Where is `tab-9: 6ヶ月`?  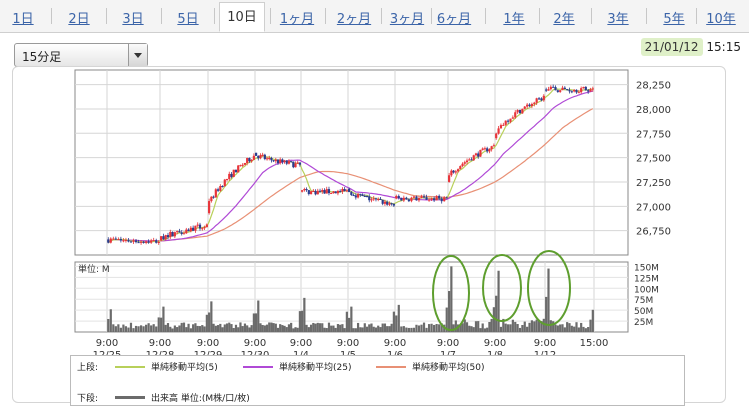 tab-9: 6ヶ月 is located at coordinates (454, 19).